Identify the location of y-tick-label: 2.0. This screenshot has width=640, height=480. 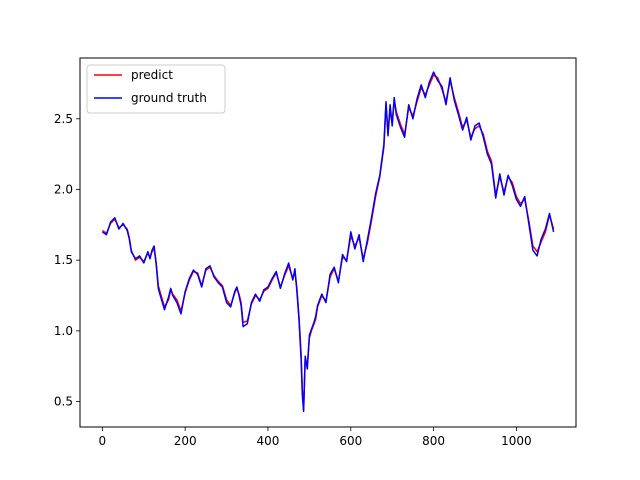
(63, 189).